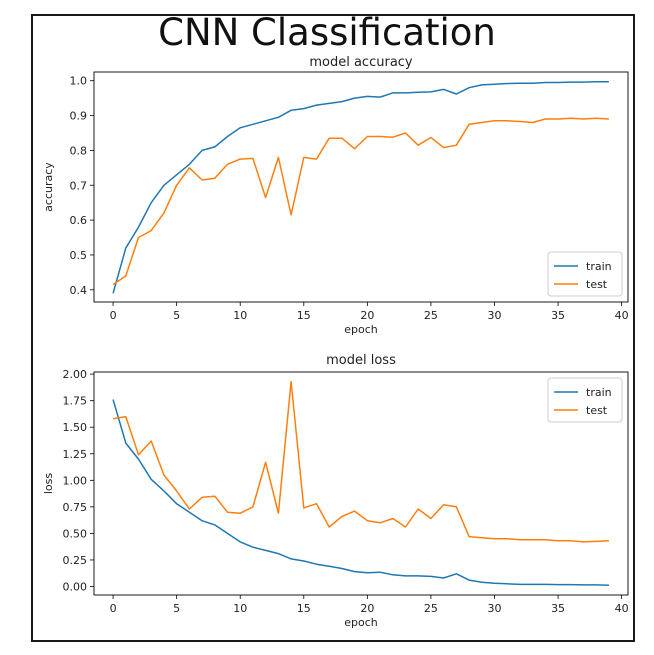  Describe the element at coordinates (367, 315) in the screenshot. I see `accuracy-xtick-label: 20` at that location.